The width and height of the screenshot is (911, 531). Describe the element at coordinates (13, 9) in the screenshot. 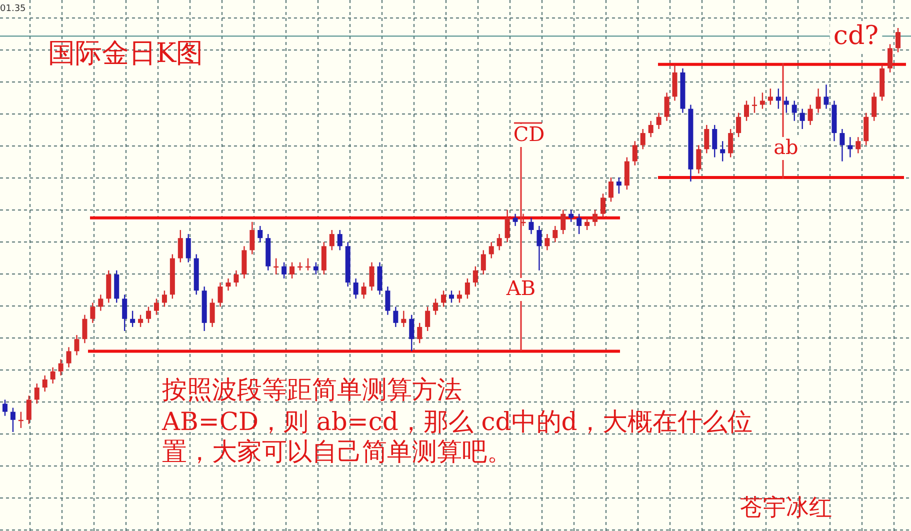

I see `text: 01.35` at that location.